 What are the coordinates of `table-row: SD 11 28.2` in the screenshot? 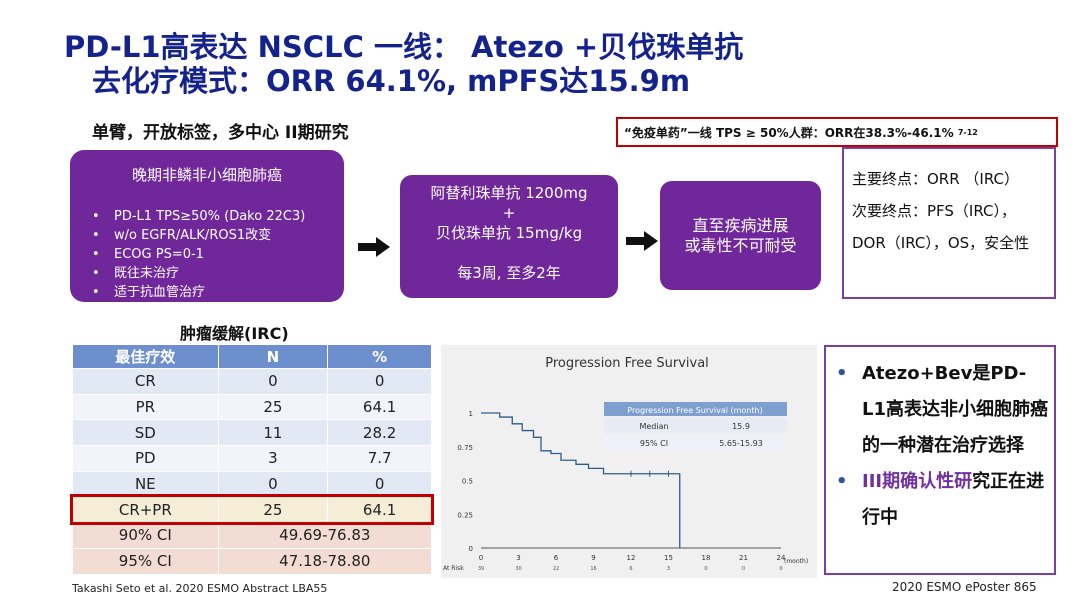 It's located at (252, 433).